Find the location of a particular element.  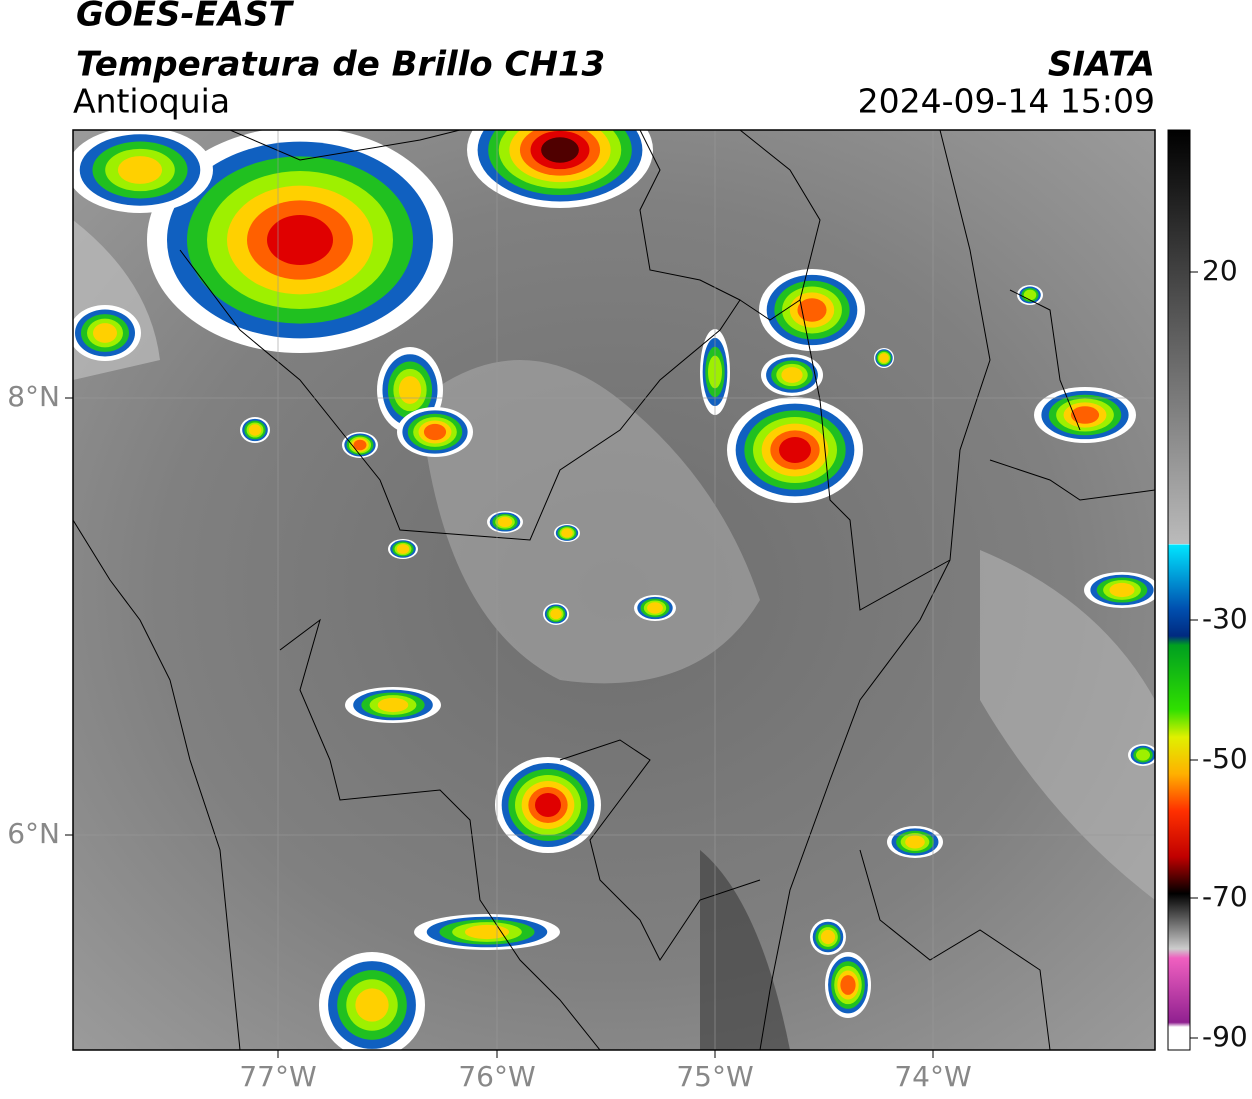

region-label: Antioquia is located at coordinates (151, 101).